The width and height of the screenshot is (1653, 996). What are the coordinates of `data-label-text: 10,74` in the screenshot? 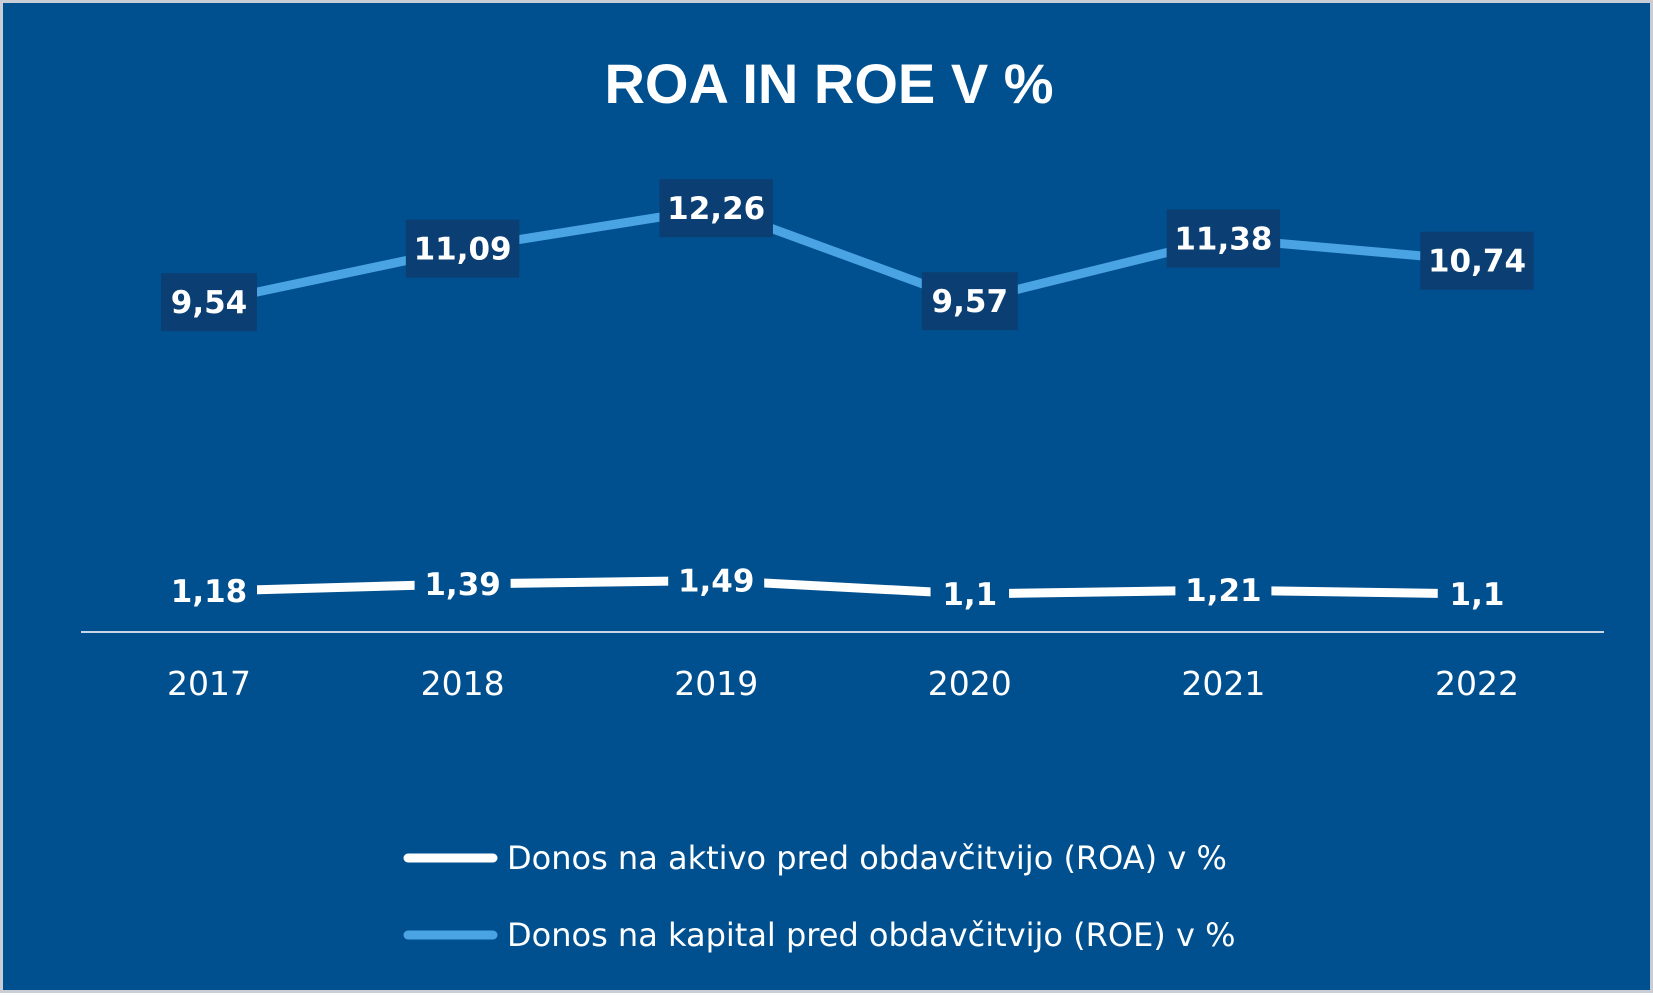 It's located at (1477, 262).